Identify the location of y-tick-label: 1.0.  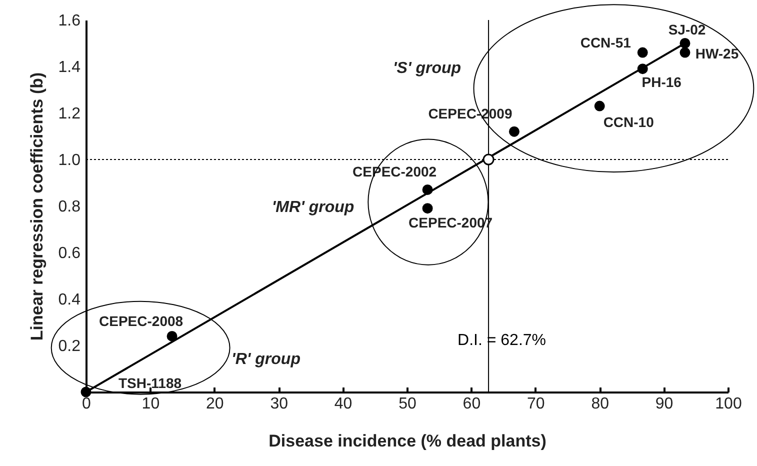
(69, 160).